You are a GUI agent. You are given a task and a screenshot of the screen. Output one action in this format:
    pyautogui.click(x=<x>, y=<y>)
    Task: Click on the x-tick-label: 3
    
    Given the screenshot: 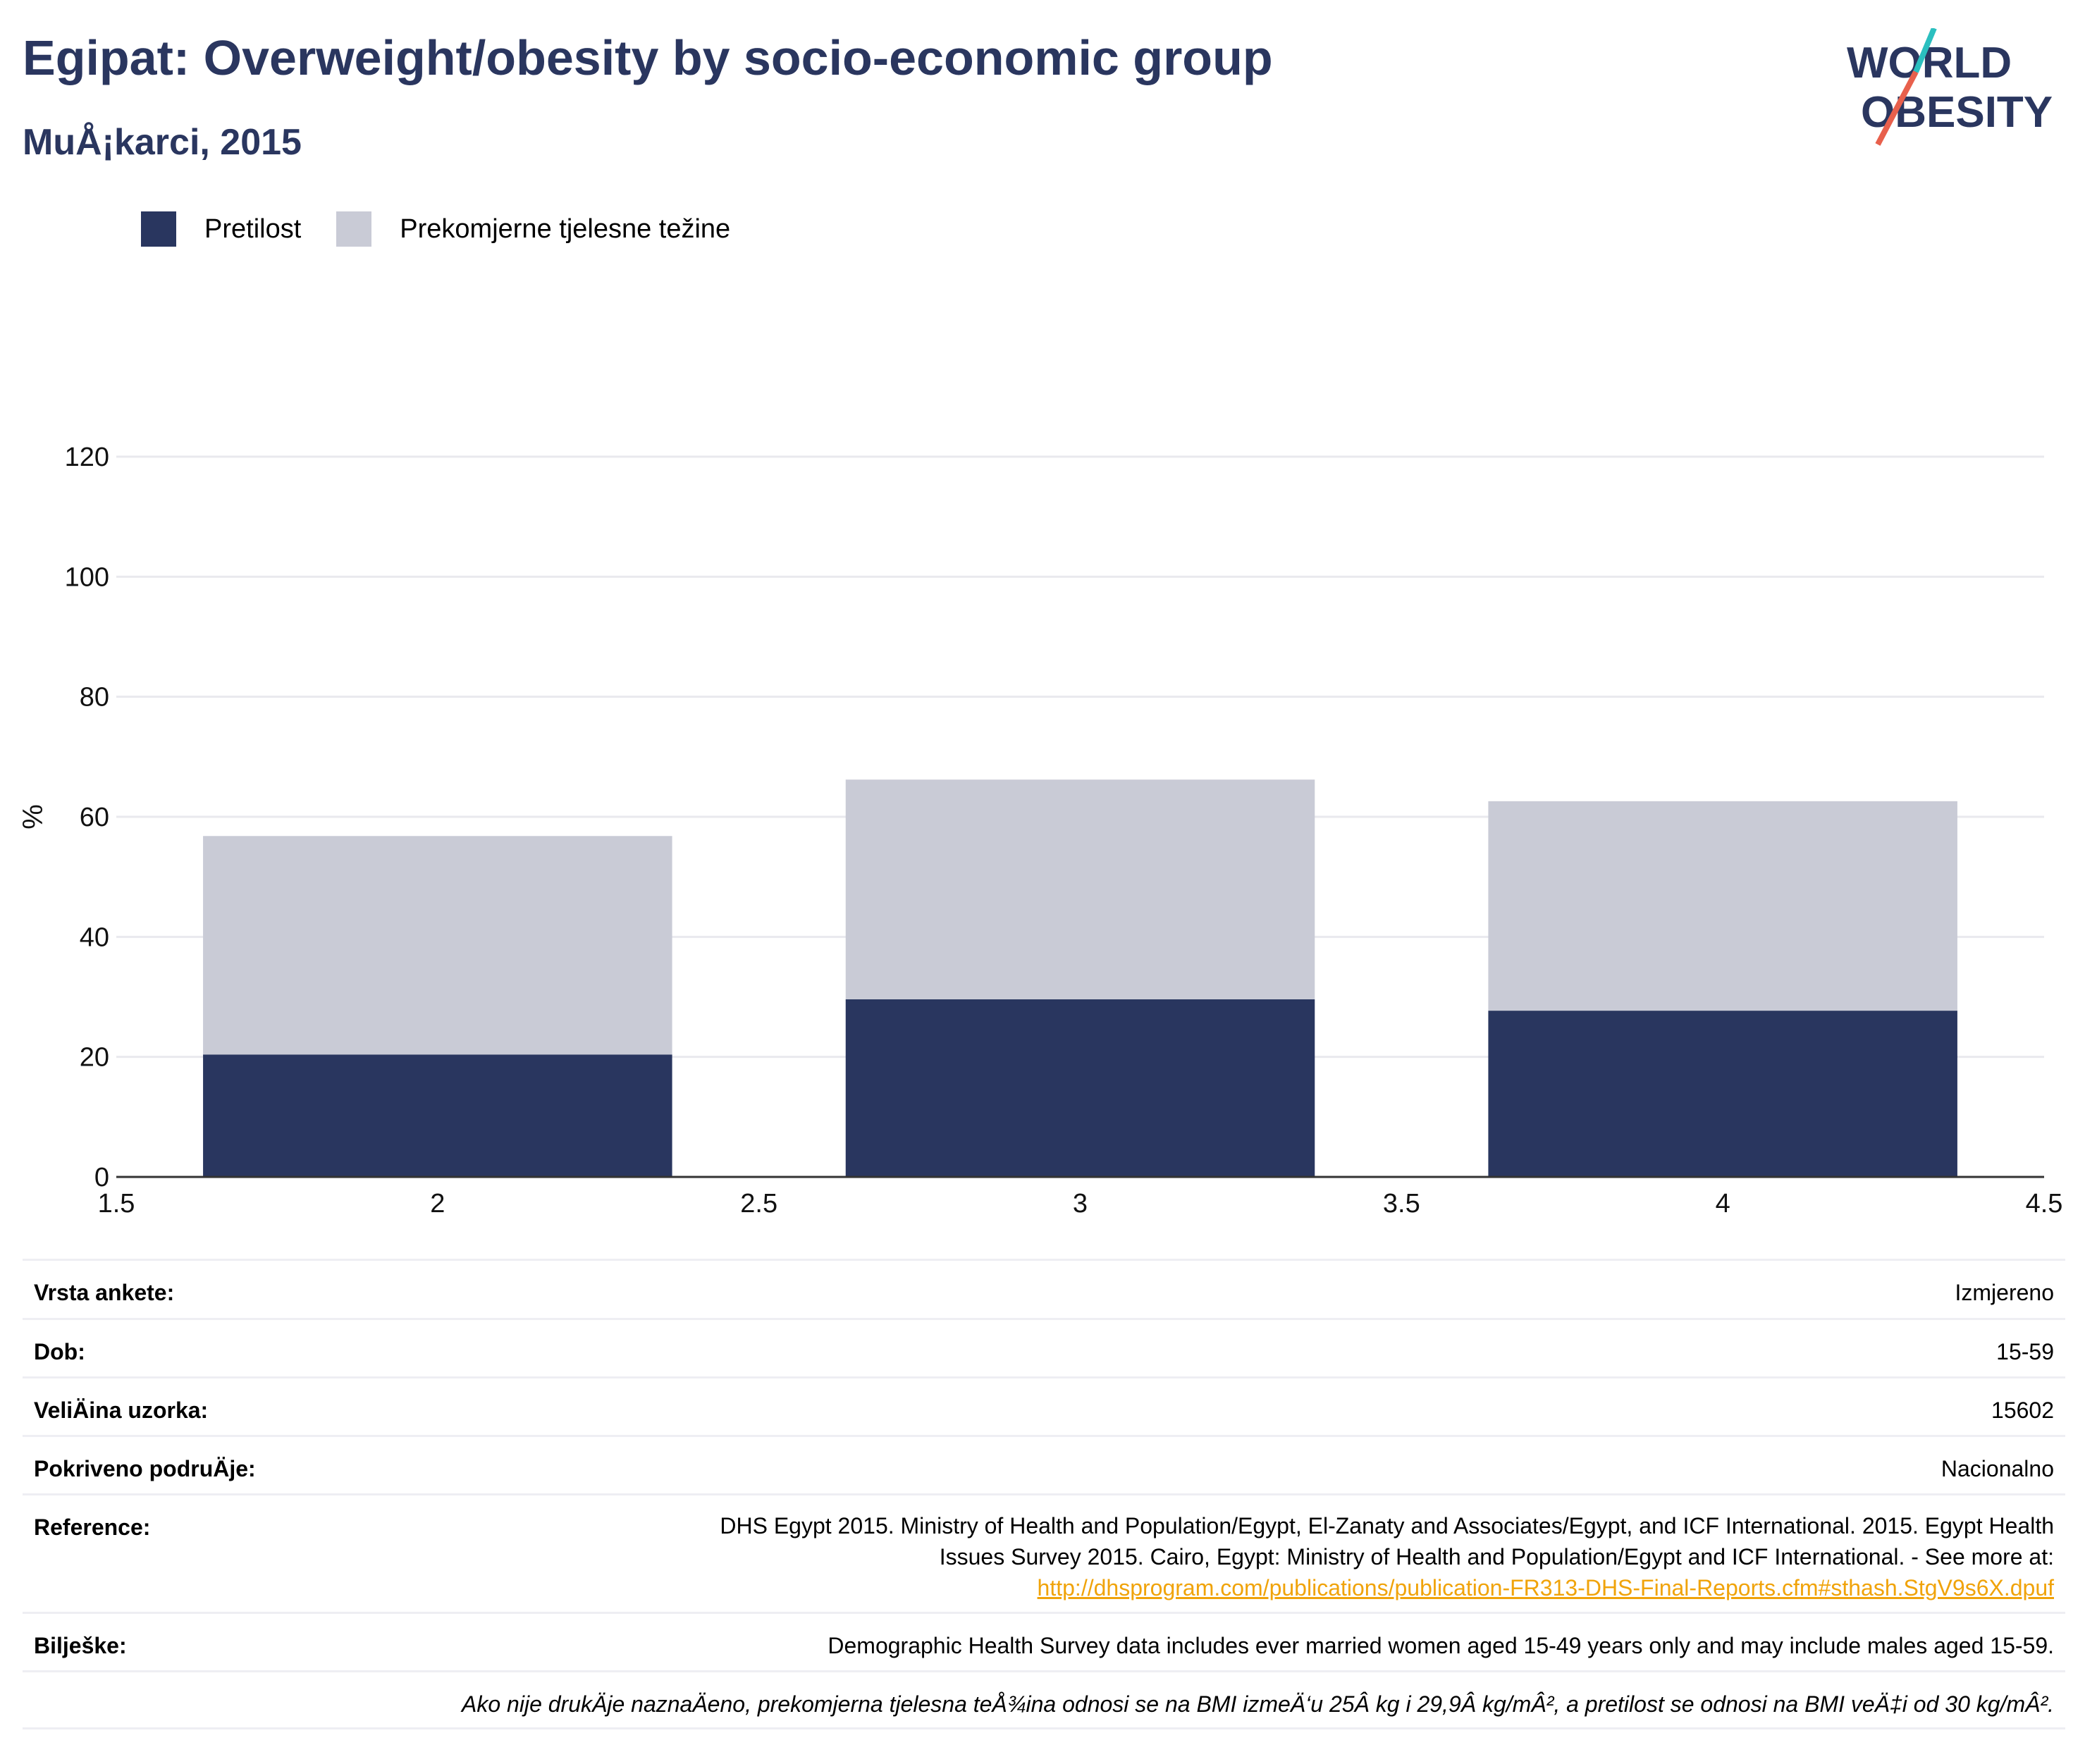 What is the action you would take?
    pyautogui.click(x=1080, y=1204)
    